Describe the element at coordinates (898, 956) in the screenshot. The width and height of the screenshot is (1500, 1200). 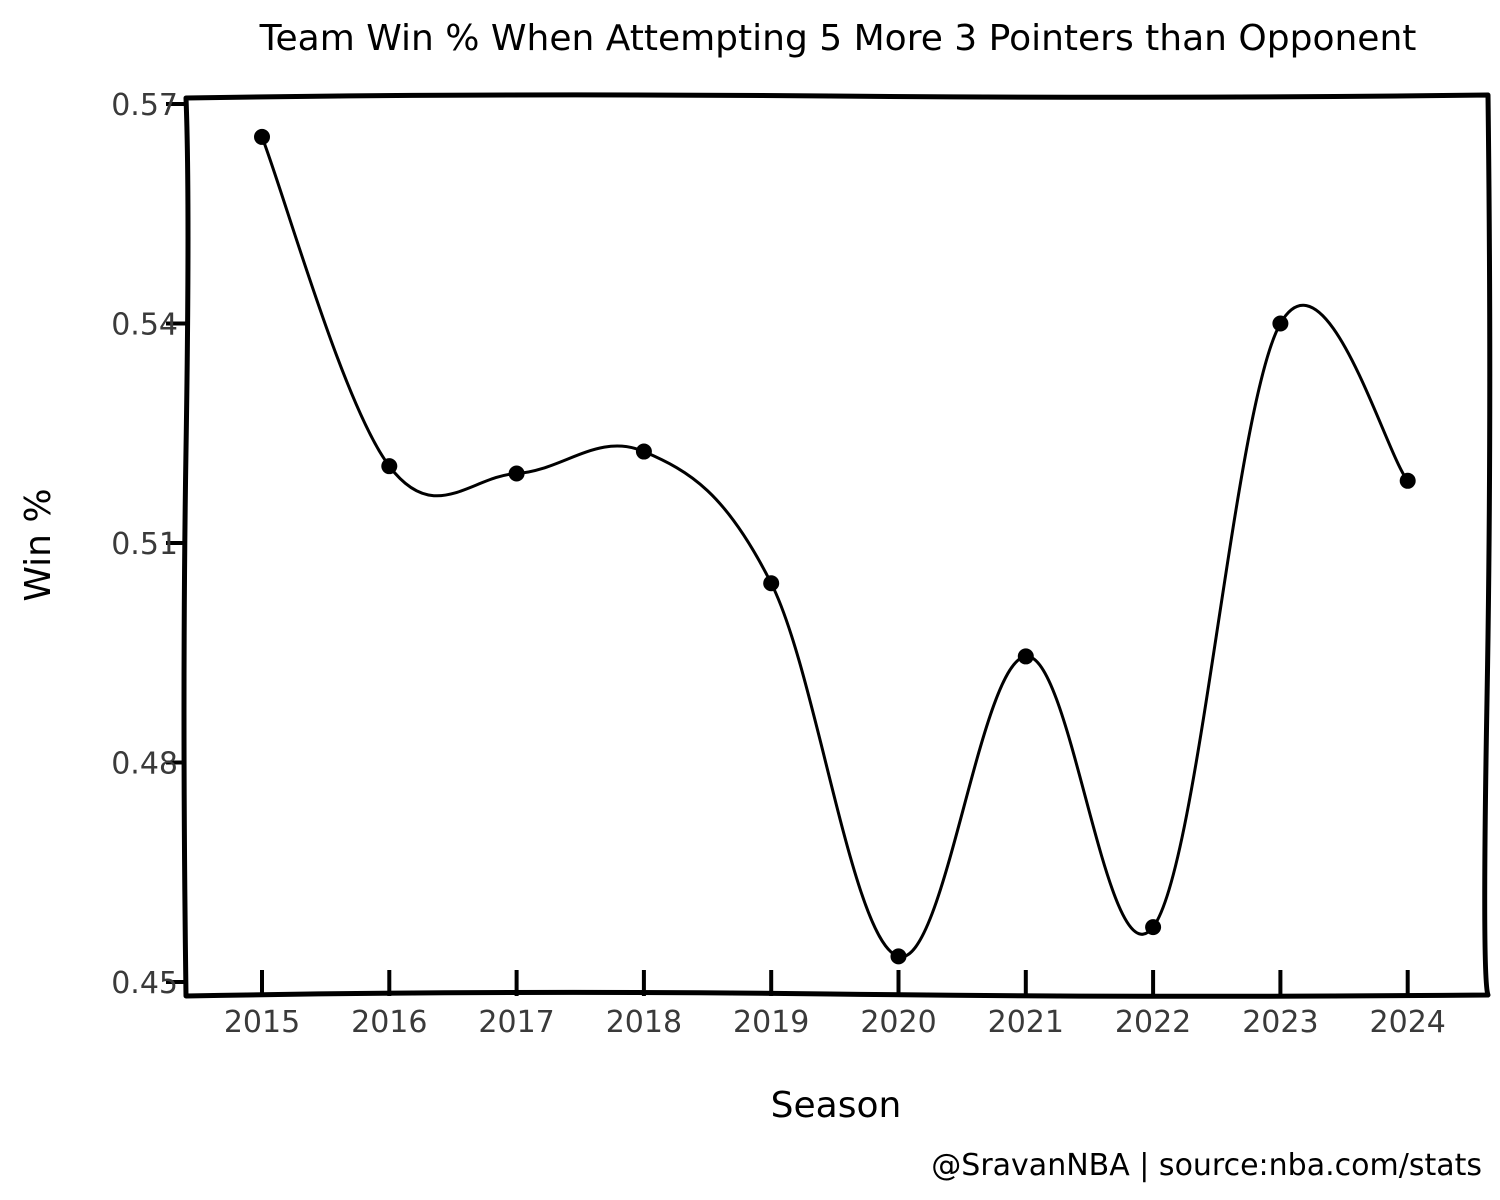
I see `data-point-2020` at that location.